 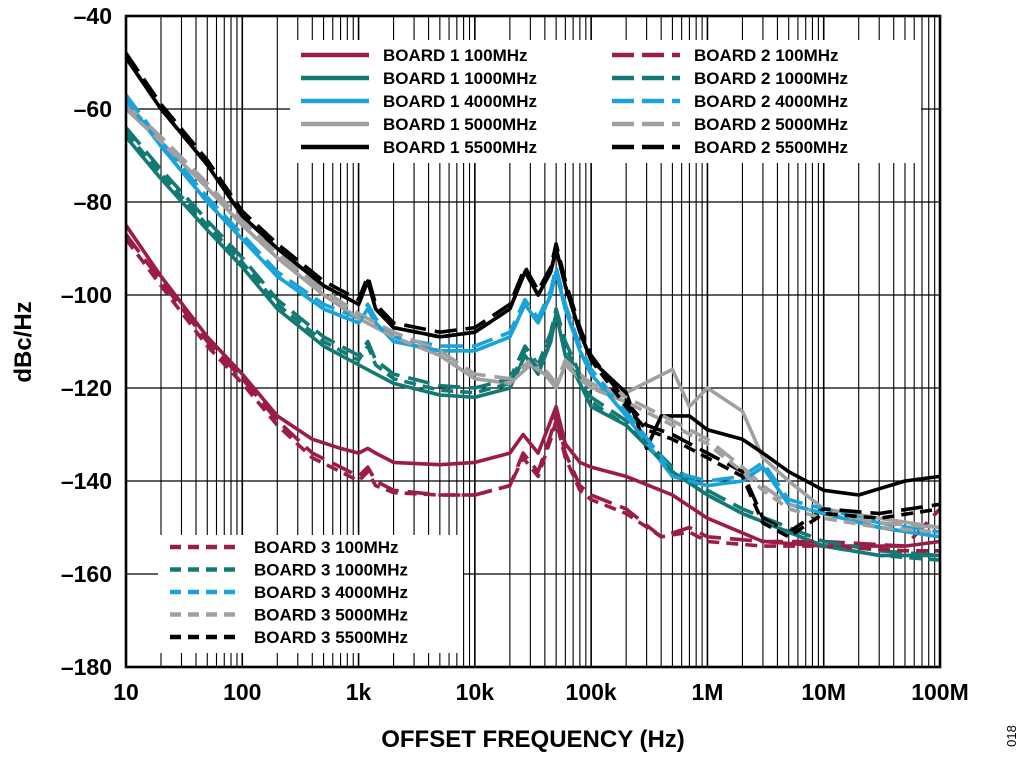 What do you see at coordinates (766, 55) in the screenshot?
I see `legend-label: BOARD 2 100MHz` at bounding box center [766, 55].